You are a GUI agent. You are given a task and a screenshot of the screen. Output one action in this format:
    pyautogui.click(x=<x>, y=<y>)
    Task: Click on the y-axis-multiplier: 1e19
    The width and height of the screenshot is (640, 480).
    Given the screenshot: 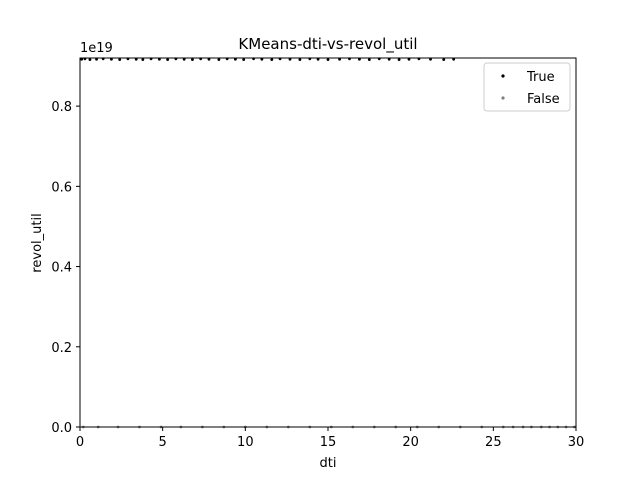 What is the action you would take?
    pyautogui.click(x=96, y=48)
    